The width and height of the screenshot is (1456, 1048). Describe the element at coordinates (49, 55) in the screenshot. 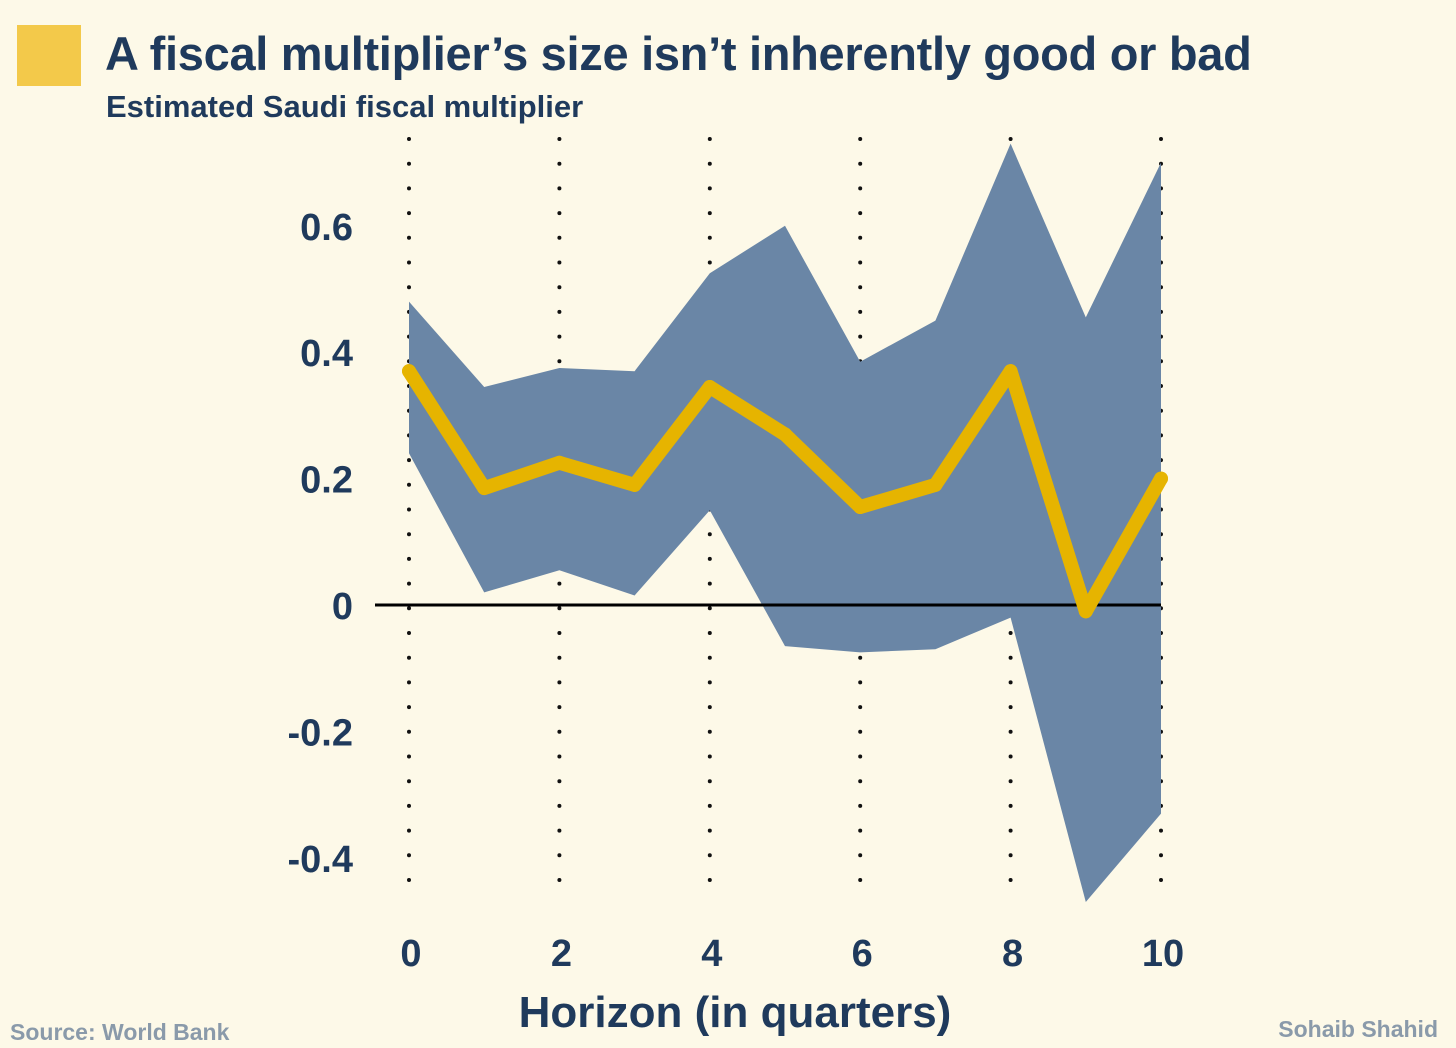

I see `legend-swatch` at that location.